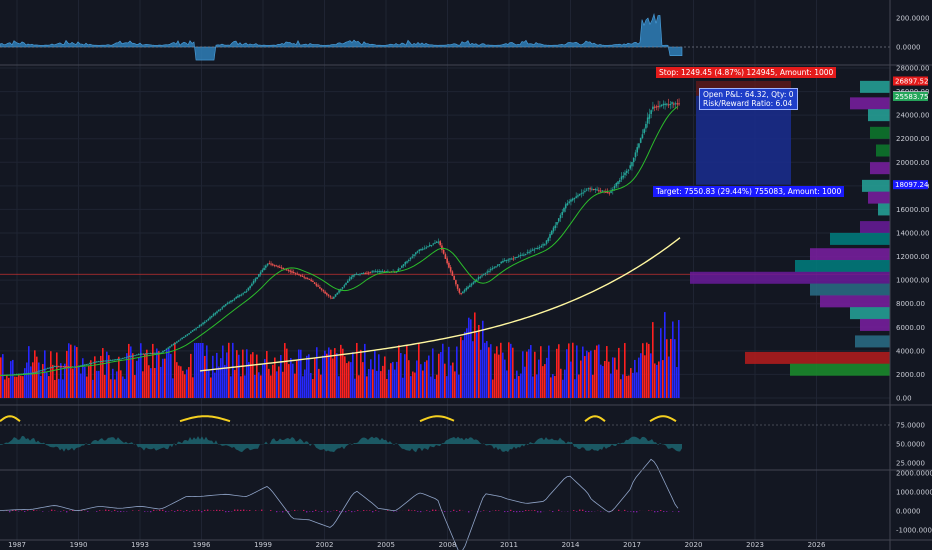 The image size is (932, 550). I want to click on top-indicator-area, so click(341, 36).